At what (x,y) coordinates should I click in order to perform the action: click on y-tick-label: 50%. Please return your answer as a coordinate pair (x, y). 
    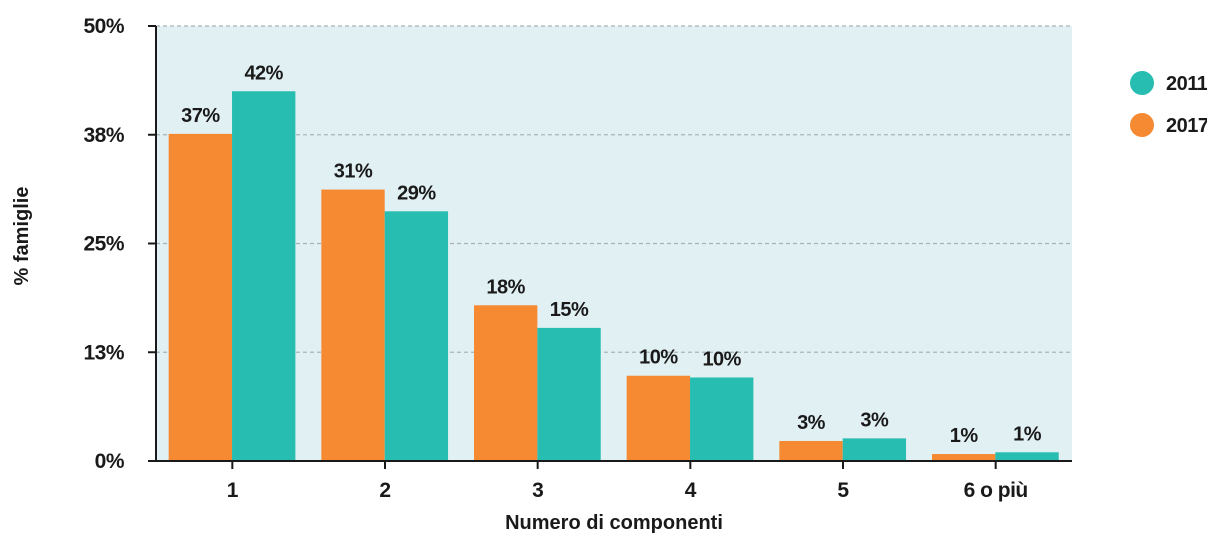
    Looking at the image, I should click on (103, 26).